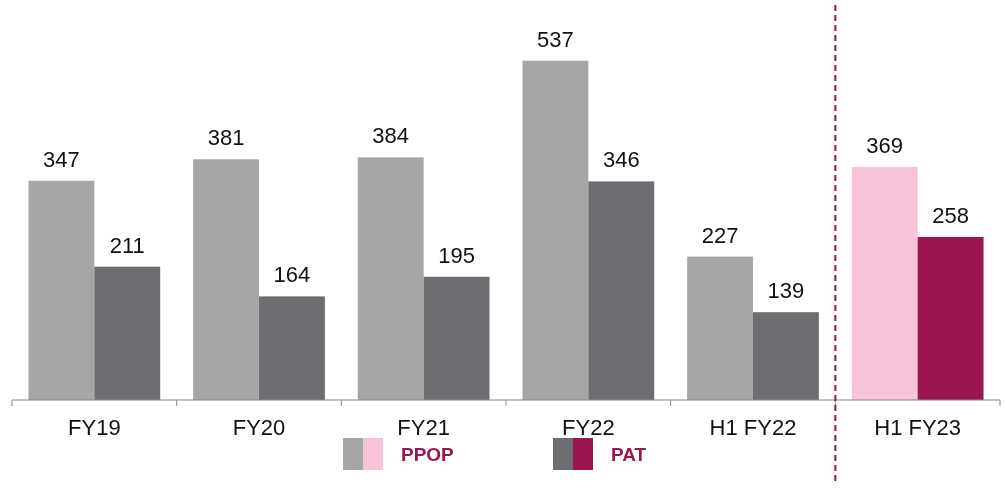  Describe the element at coordinates (94, 427) in the screenshot. I see `x-tick-label: FY19` at that location.